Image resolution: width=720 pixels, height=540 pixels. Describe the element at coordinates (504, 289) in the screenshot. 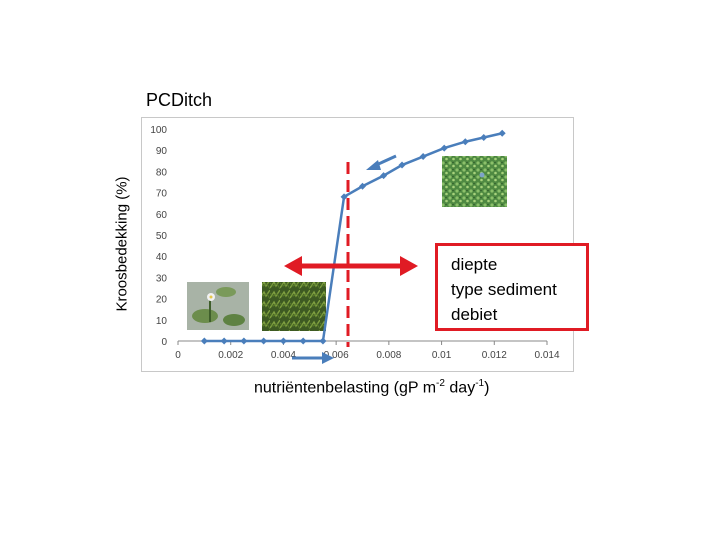

I see `note-line-sediment: type sediment` at that location.